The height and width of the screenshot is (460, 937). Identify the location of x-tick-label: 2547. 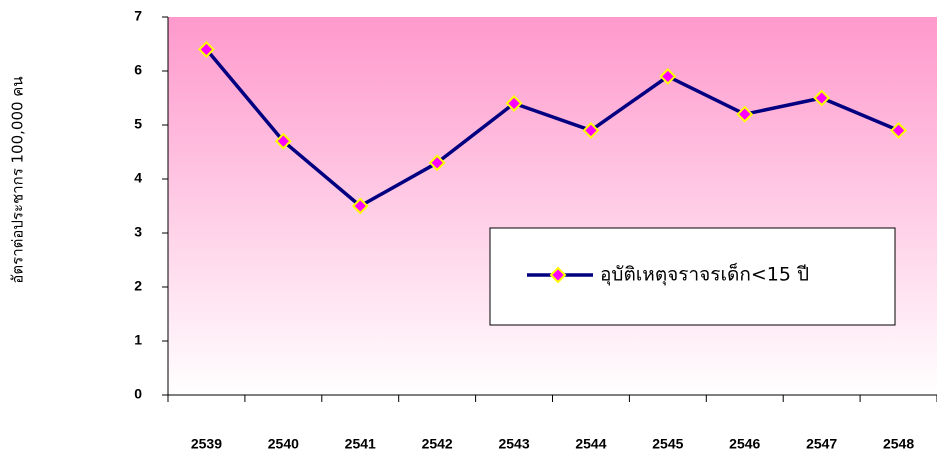
(821, 444).